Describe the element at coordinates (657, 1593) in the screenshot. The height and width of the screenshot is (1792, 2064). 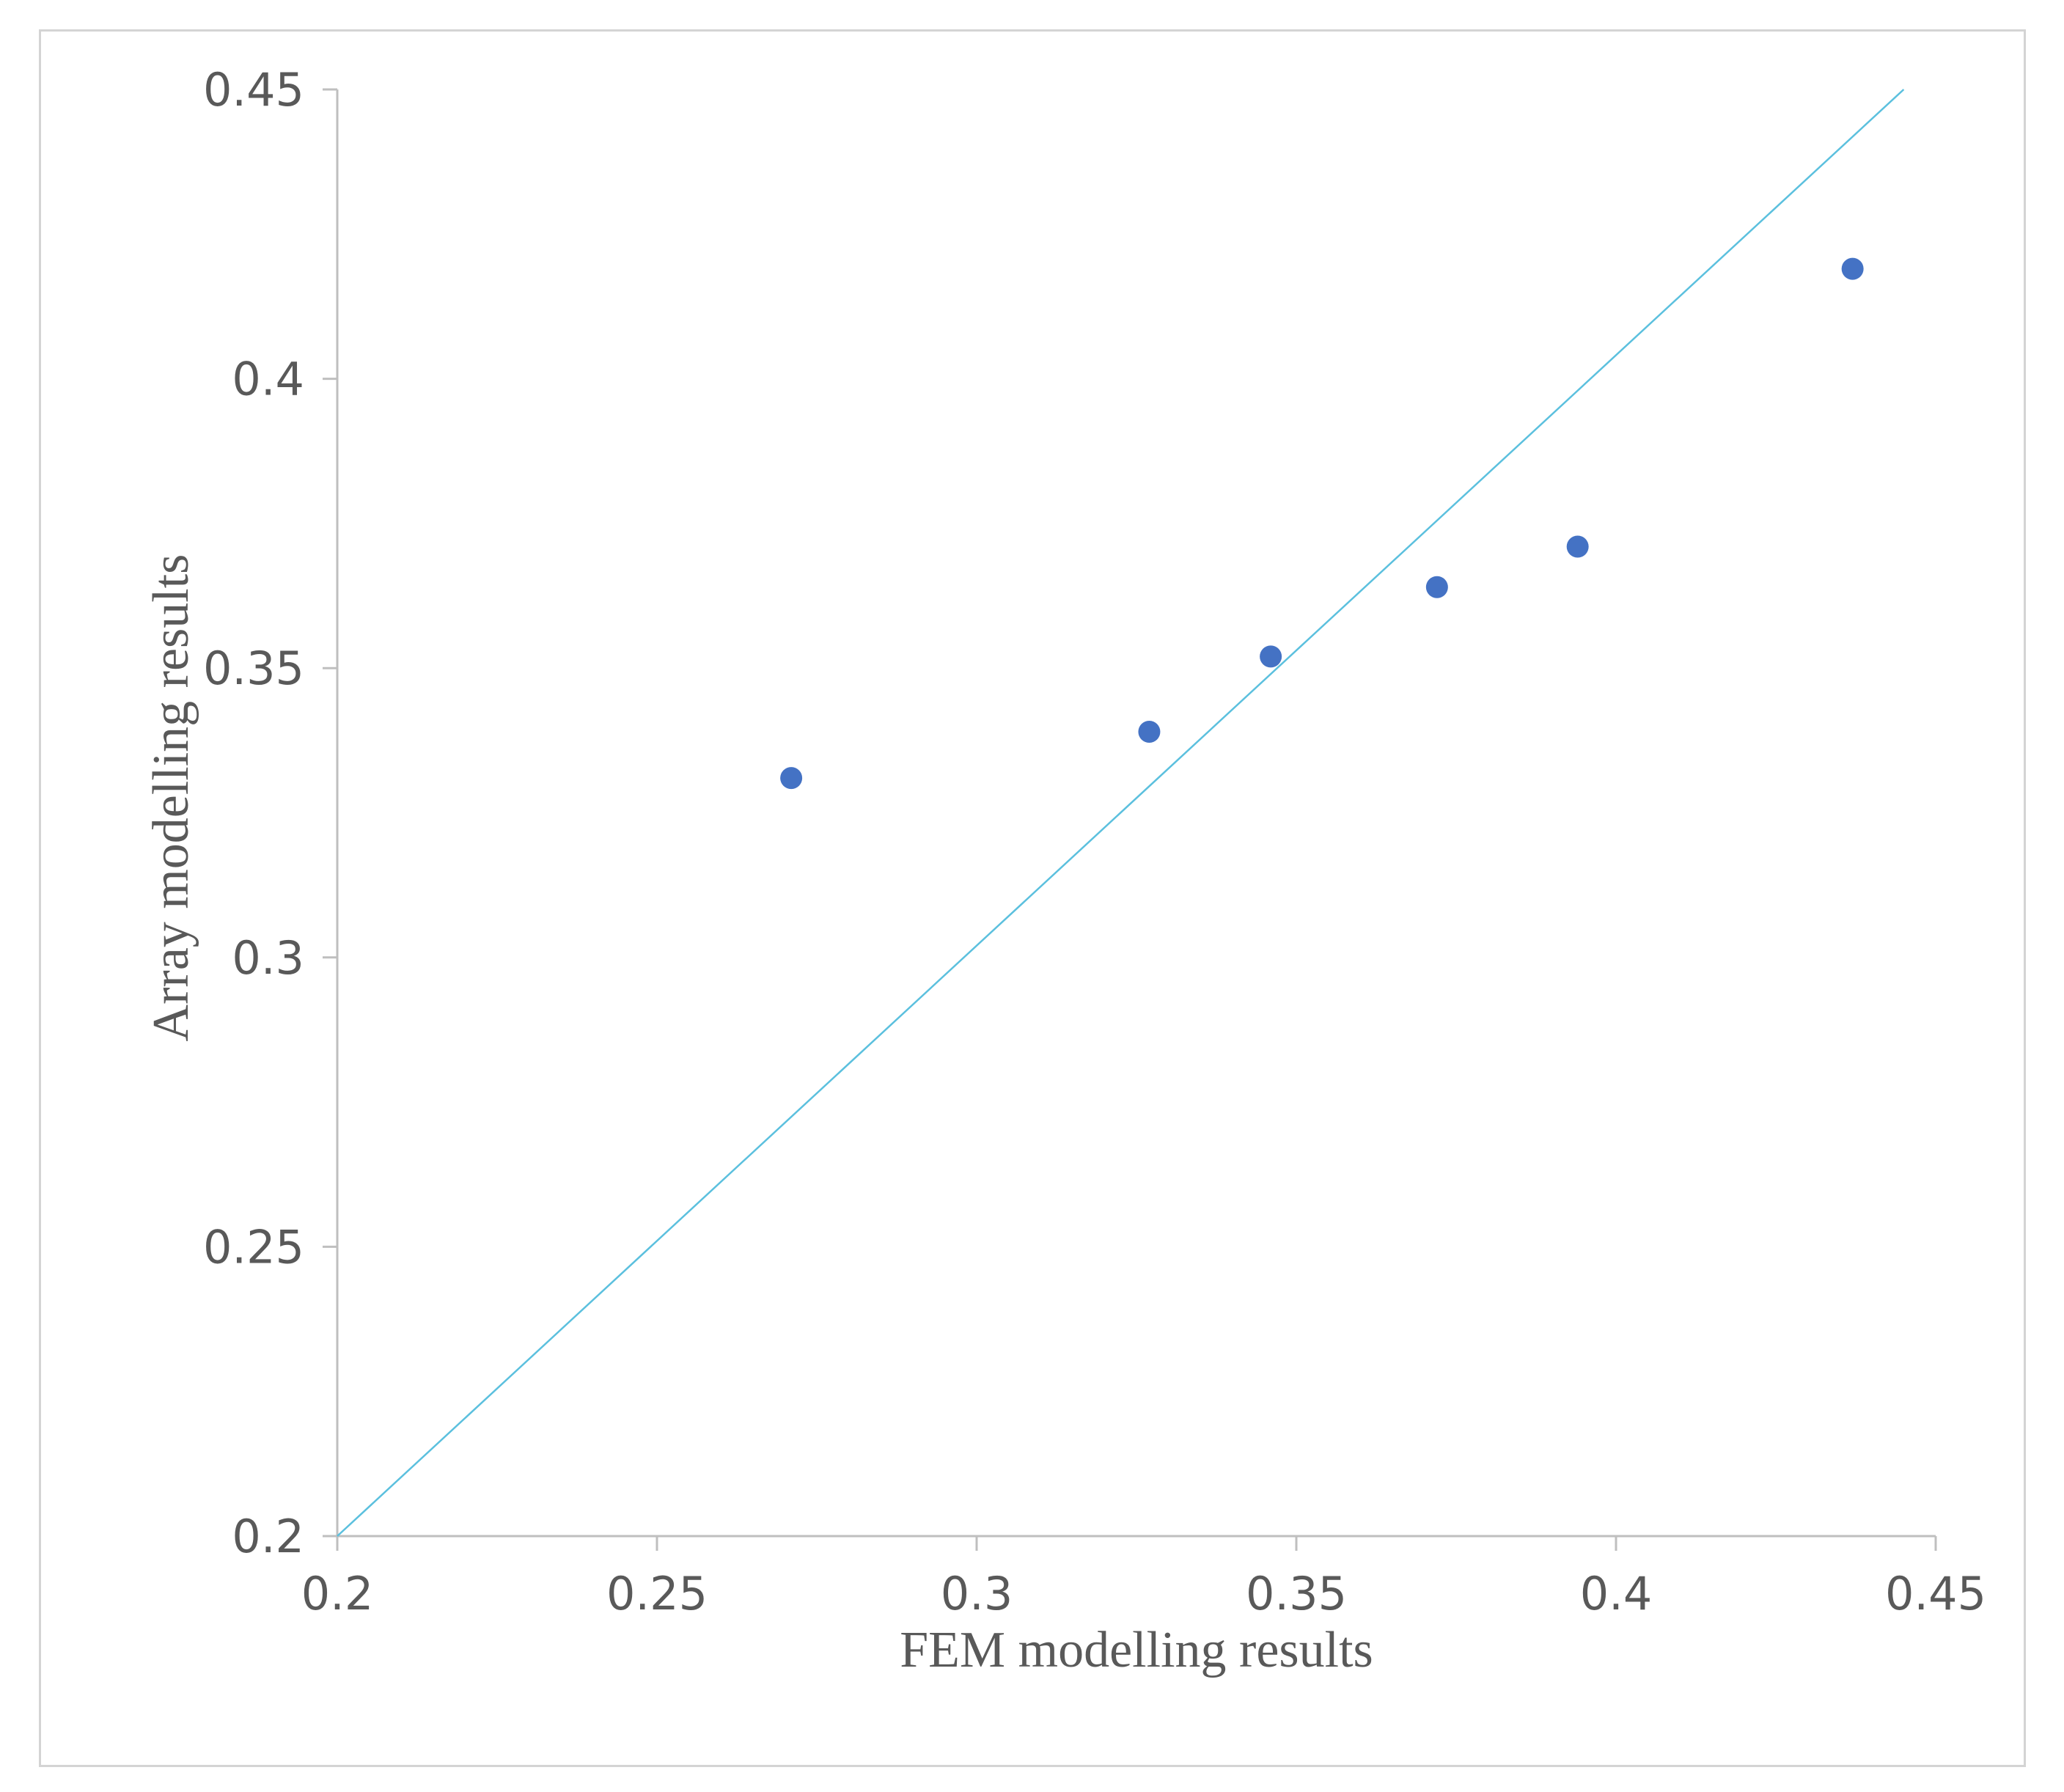
I see `x-tick-label: 0.25` at that location.